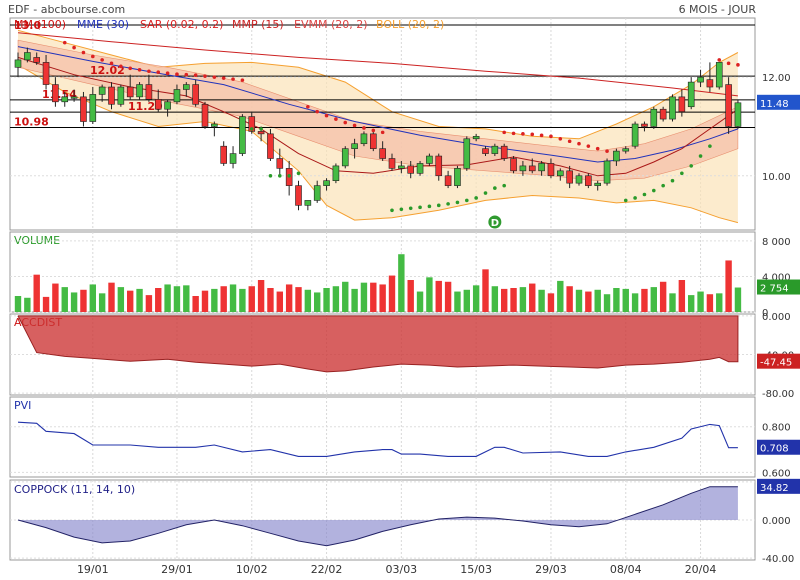 This screenshot has width=800, height=580. I want to click on level-label: 12.02, so click(107, 70).